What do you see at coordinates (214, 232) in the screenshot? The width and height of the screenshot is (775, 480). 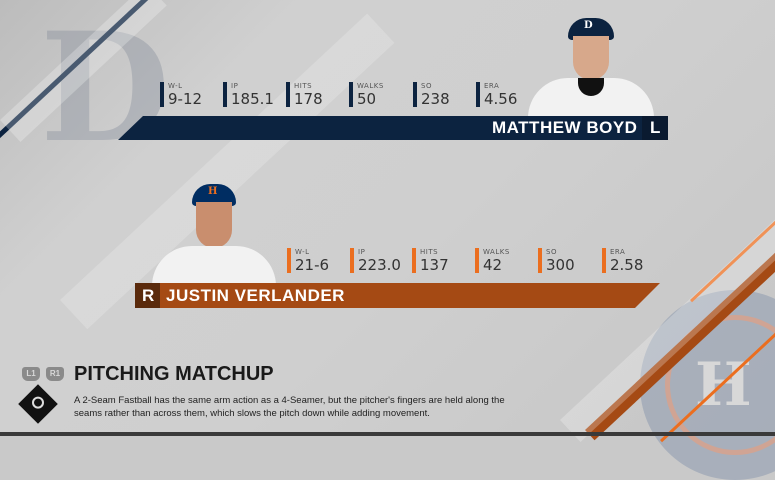 I see `player-photo-verlander: H` at bounding box center [214, 232].